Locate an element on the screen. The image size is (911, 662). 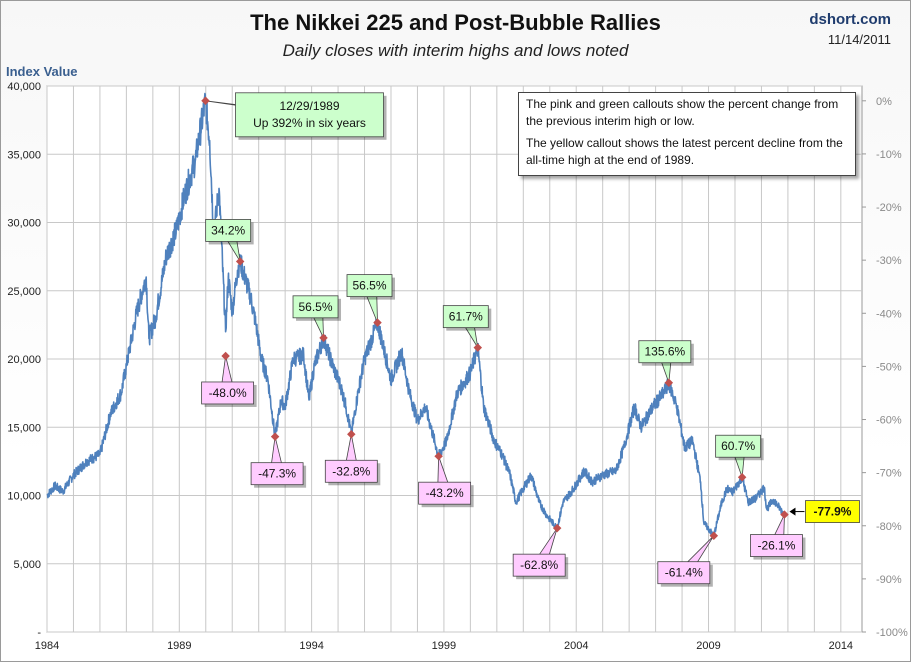
y-axis-label: Index Value is located at coordinates (42, 71).